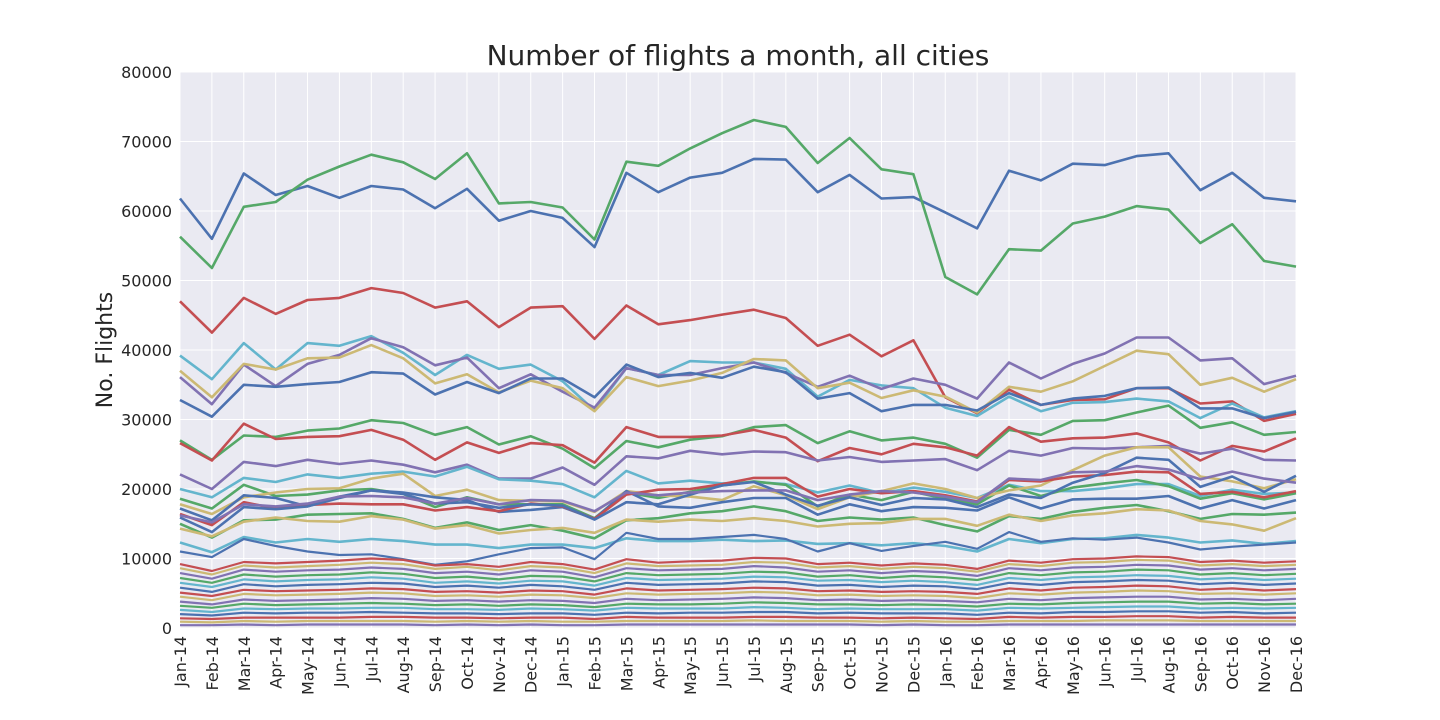 This screenshot has width=1440, height=720. I want to click on x-tick-label-26: Mar-16, so click(1009, 663).